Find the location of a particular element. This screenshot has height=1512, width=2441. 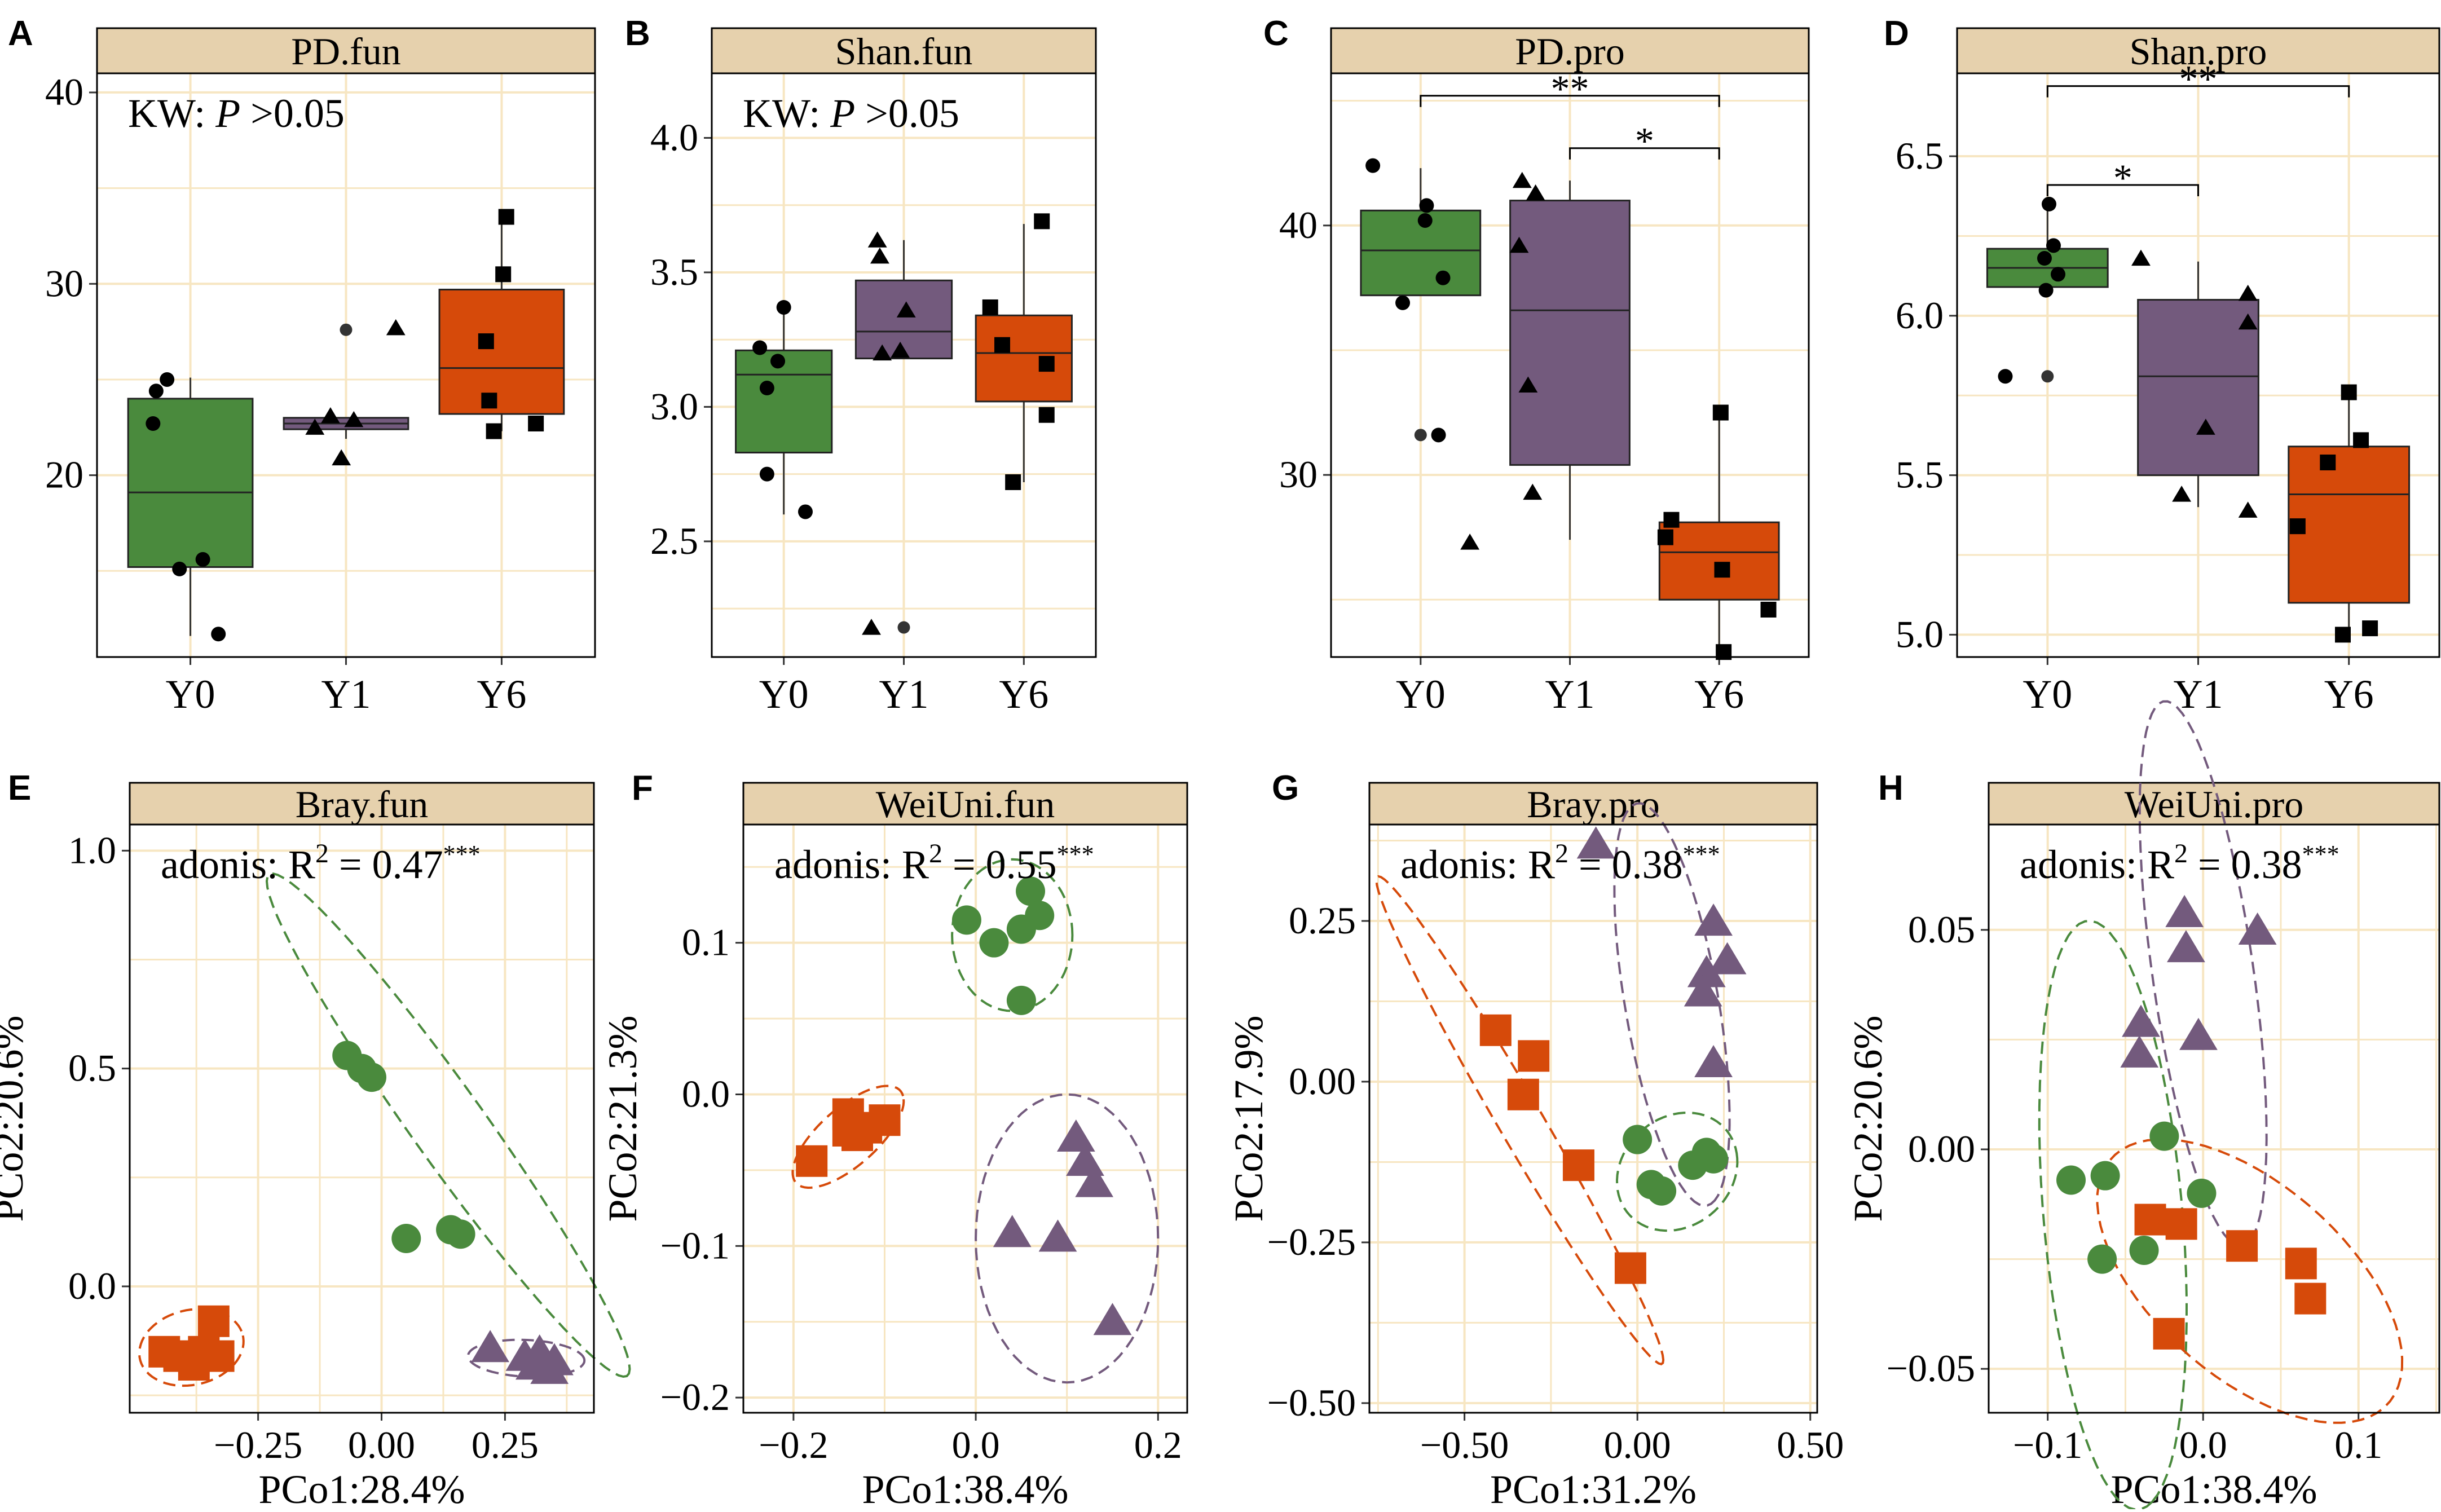

y-tick-label: 6.0 is located at coordinates (1920, 316).